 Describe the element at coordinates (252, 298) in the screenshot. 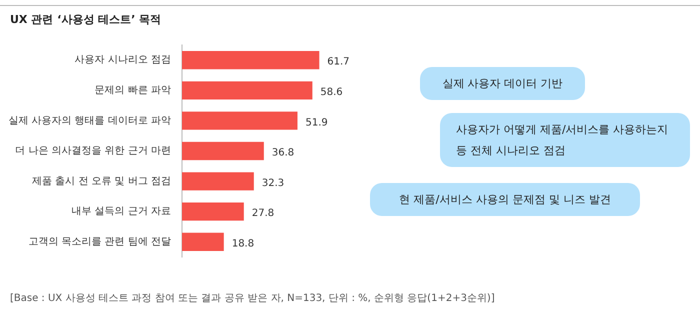

I see `text: [Base : UX 사용성 테스트 과정 참여 또는 결과 공유 받은 자, N=133, 단위 : %, 순위형 응답(1+2+3순위)]` at that location.